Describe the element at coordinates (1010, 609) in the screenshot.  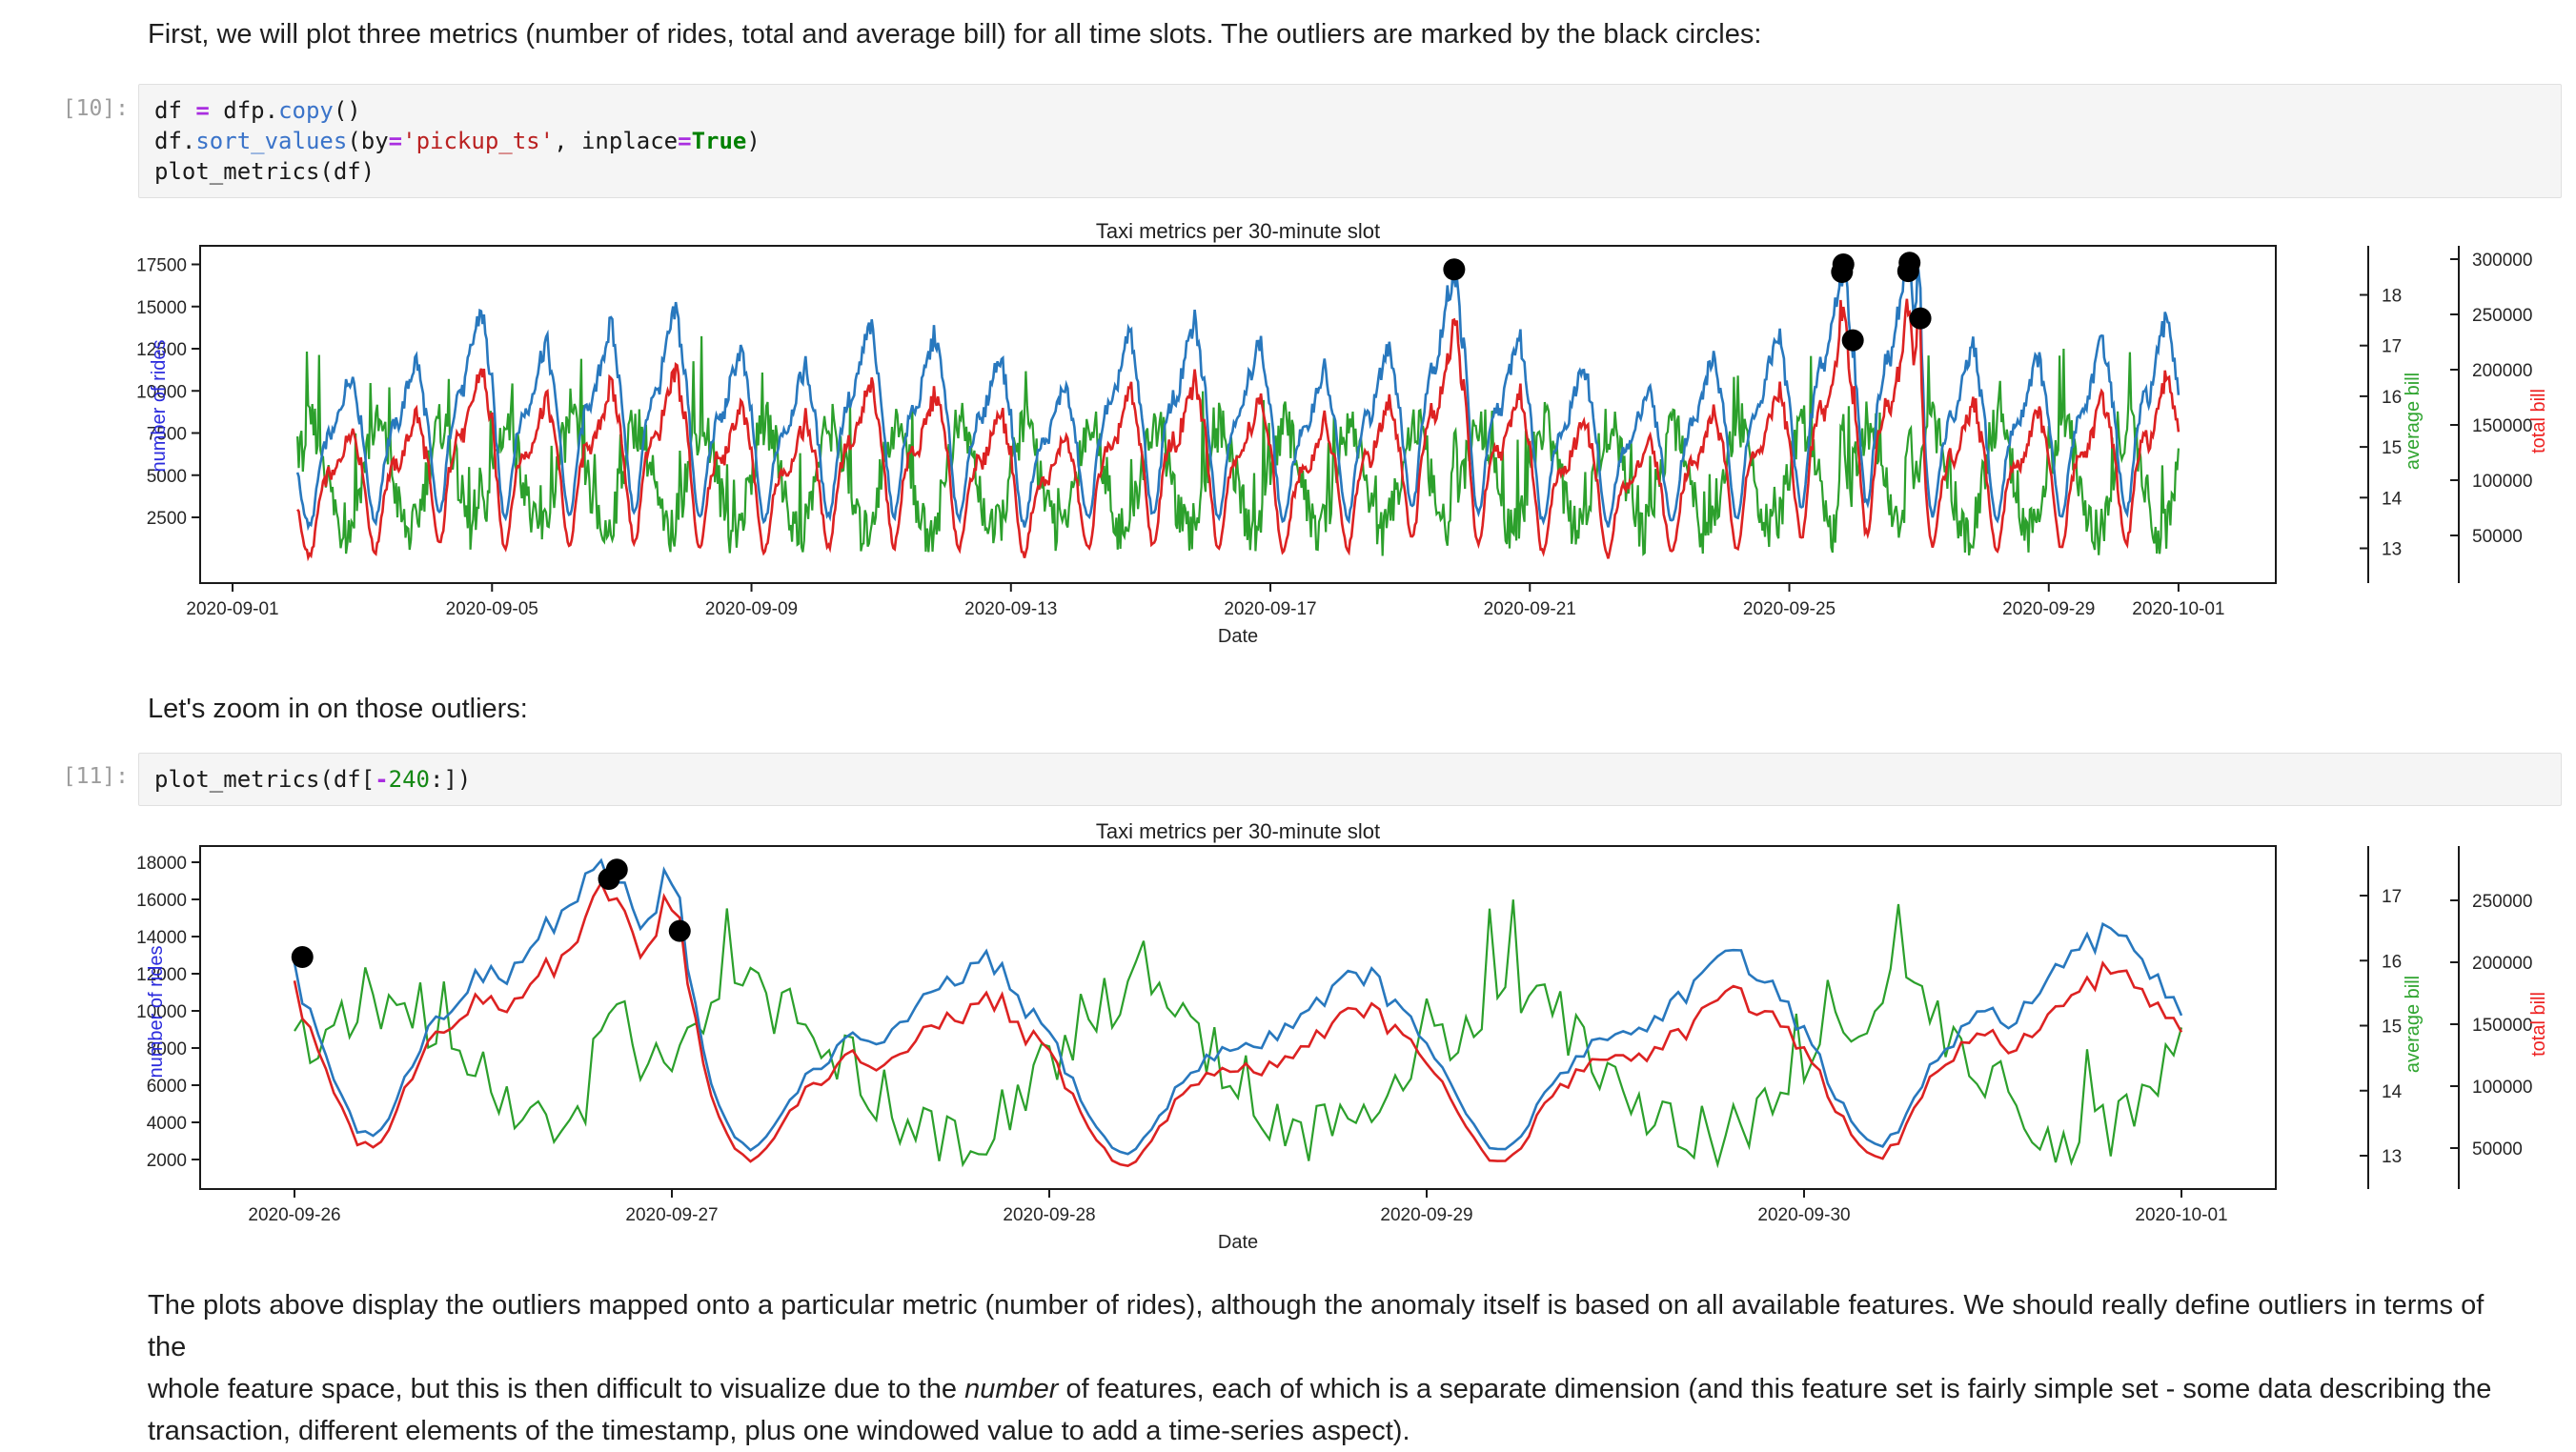
I see `svg-text: 2020-09-13` at that location.